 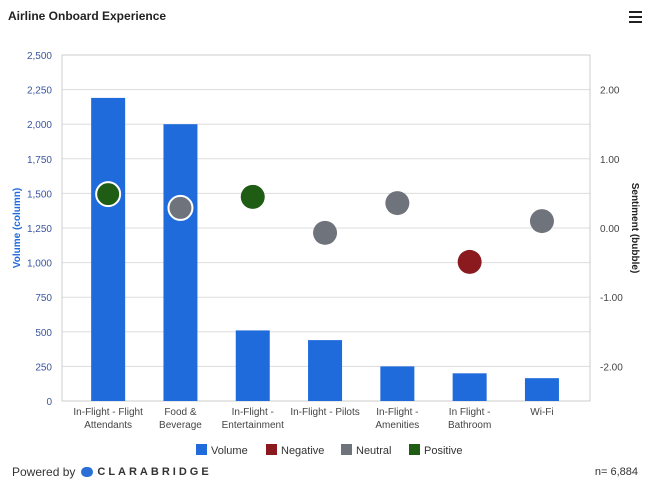 I want to click on y2-axis-title: Sentiment (bubble), so click(x=634, y=228).